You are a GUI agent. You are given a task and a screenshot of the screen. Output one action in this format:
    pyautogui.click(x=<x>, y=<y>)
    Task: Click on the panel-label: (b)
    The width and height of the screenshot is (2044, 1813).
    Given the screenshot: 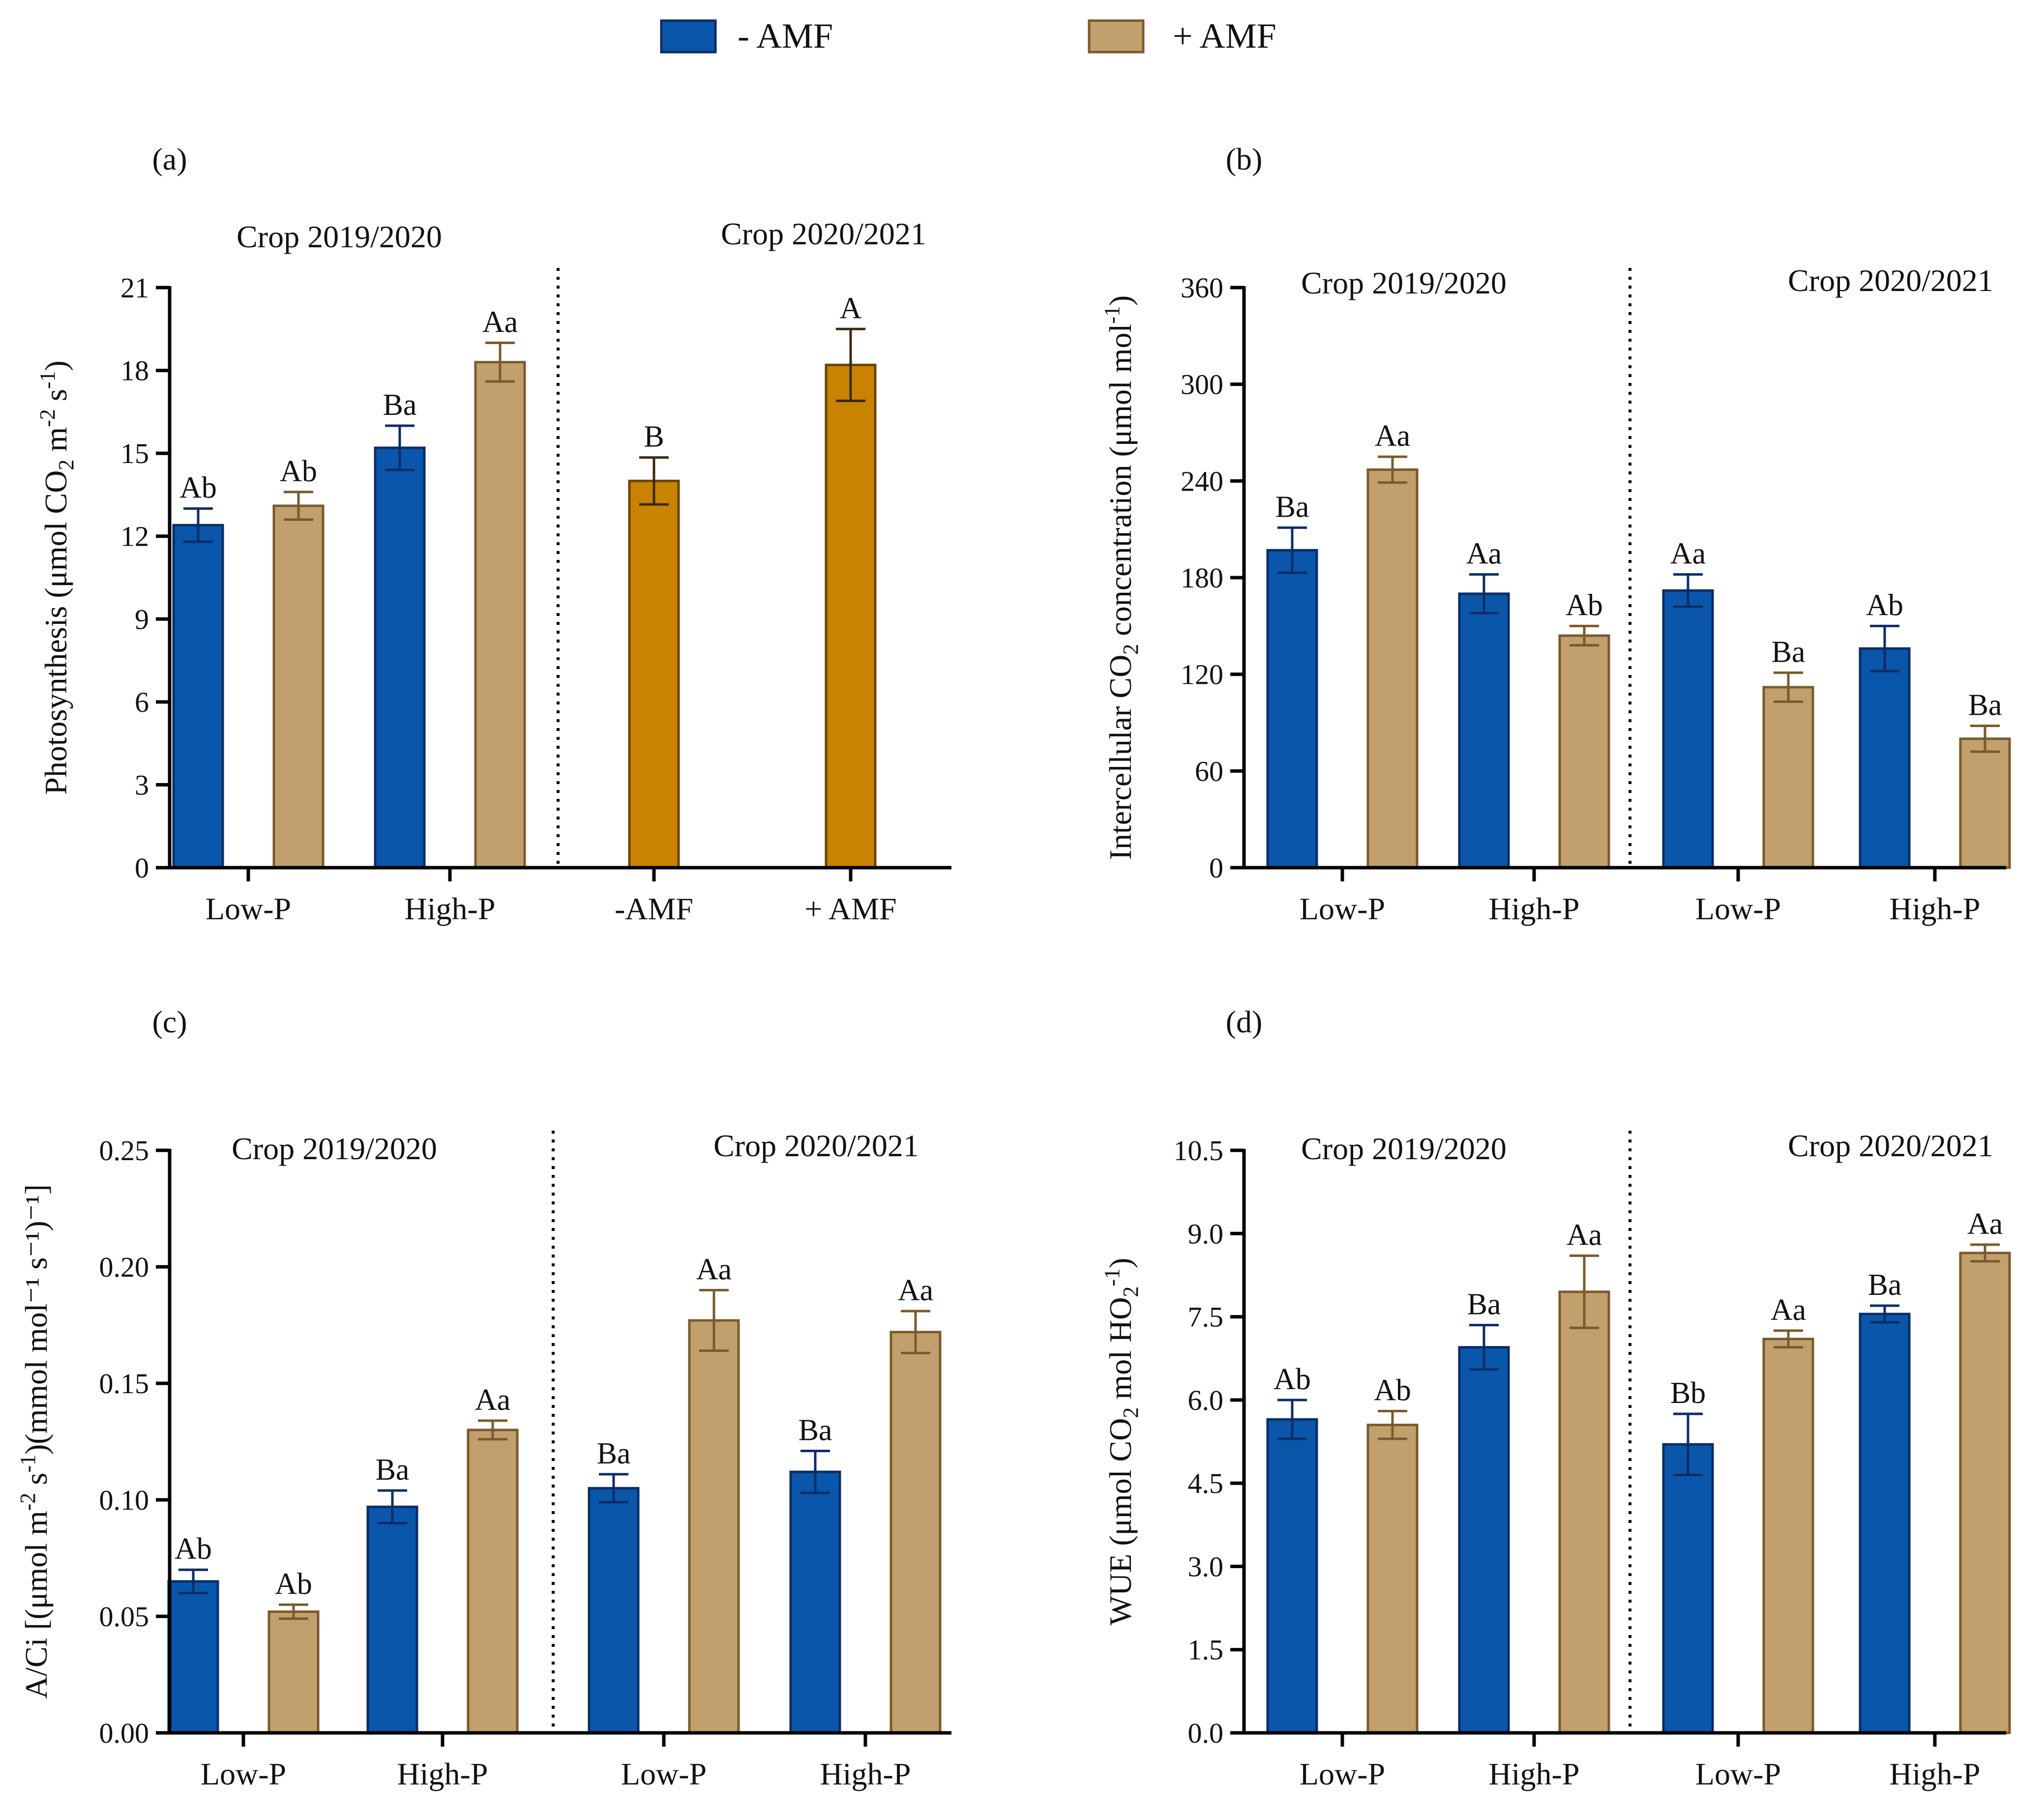 What is the action you would take?
    pyautogui.click(x=1244, y=159)
    